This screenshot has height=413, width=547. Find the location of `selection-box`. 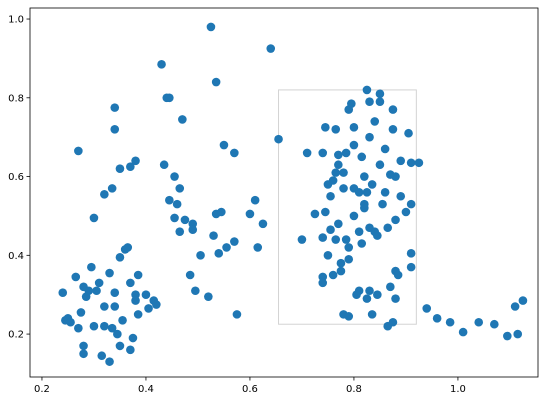

selection-box is located at coordinates (347, 207).